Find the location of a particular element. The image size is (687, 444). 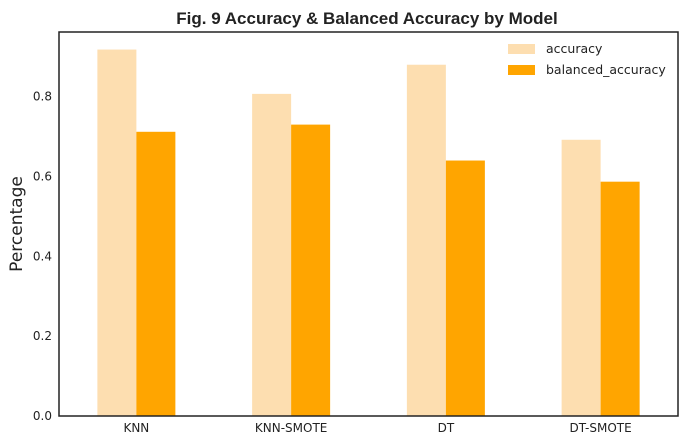

bar-balanced_accuracy-knn-smote is located at coordinates (311, 270).